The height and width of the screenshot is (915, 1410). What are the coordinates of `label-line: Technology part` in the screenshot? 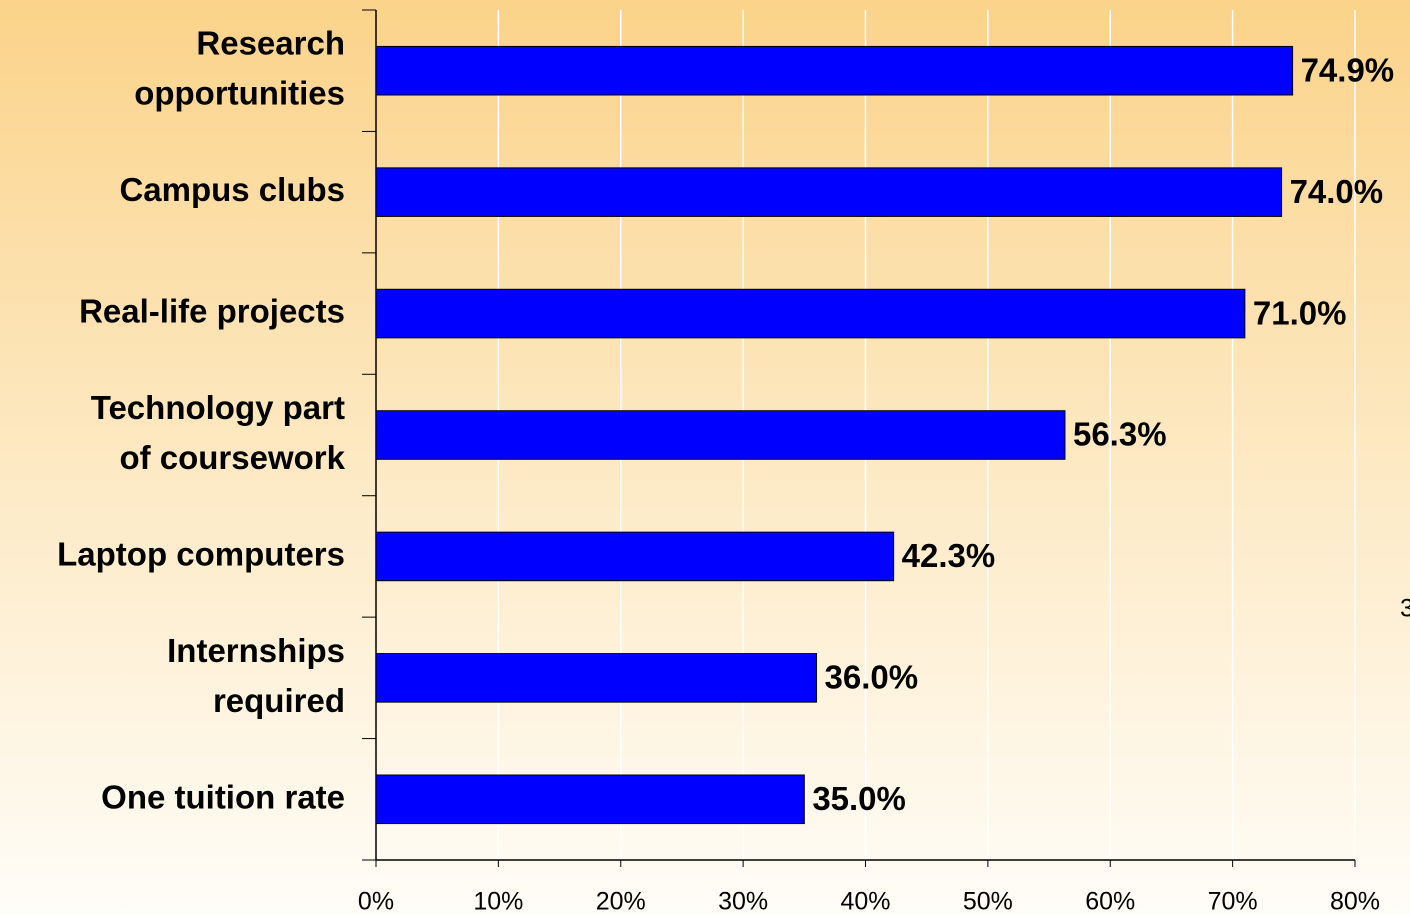 It's located at (218, 407).